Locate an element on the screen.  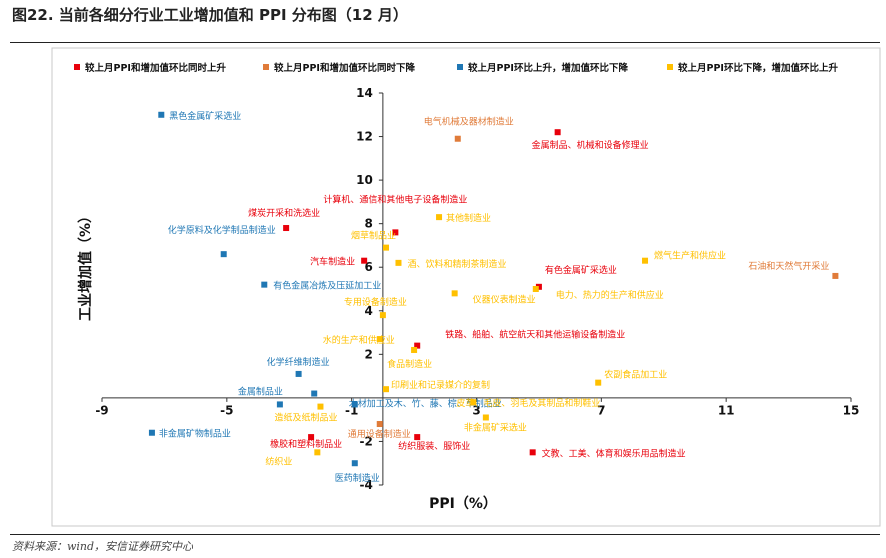
x-tick-label: 3 is located at coordinates (476, 411).